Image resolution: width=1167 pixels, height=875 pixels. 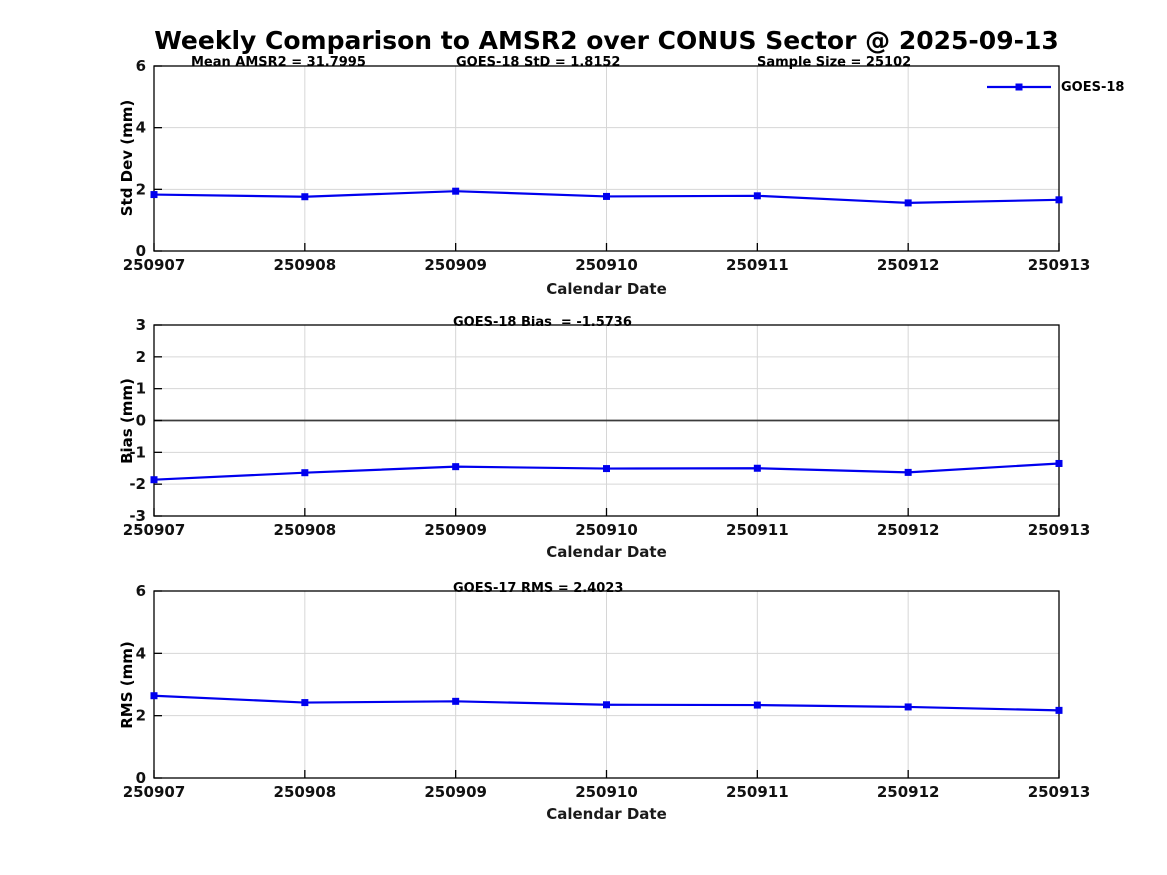 What do you see at coordinates (137, 516) in the screenshot?
I see `y-tick-label: -3` at bounding box center [137, 516].